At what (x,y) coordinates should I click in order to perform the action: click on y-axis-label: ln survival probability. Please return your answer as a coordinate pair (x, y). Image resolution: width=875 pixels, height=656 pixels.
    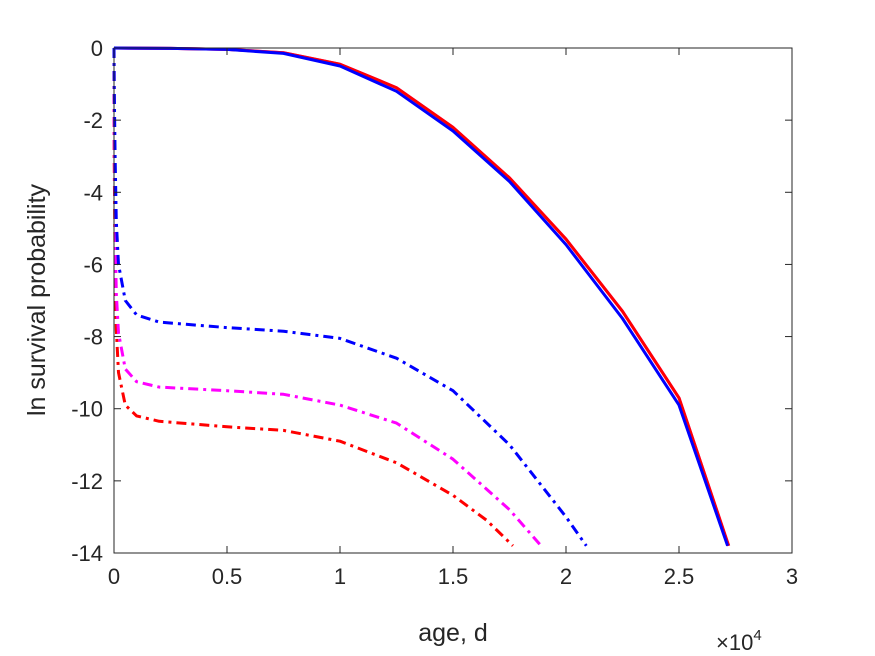
    Looking at the image, I should click on (37, 299).